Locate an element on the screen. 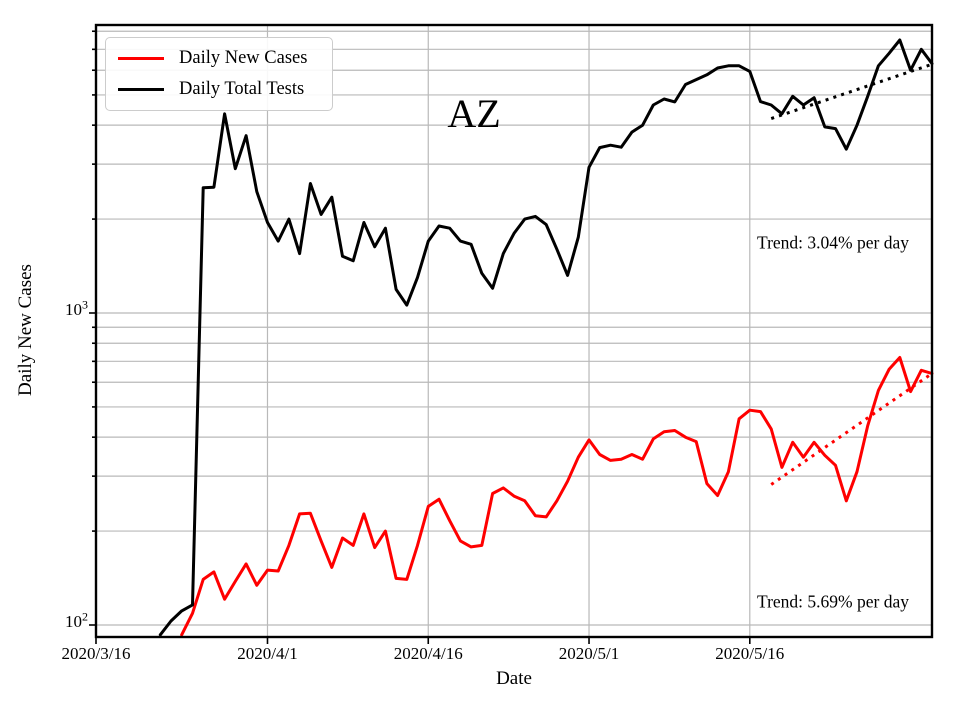 The width and height of the screenshot is (960, 720). legend-item-daily-total-tests: Daily Total Tests is located at coordinates (219, 89).